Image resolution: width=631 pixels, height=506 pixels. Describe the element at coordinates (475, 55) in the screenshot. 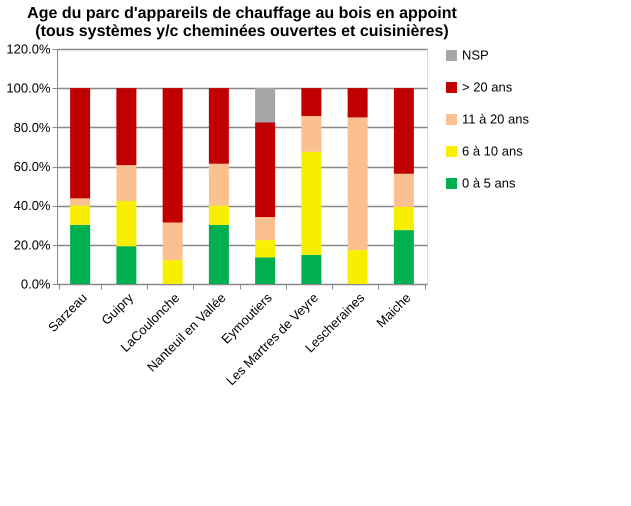

I see `legend-label: NSP` at that location.